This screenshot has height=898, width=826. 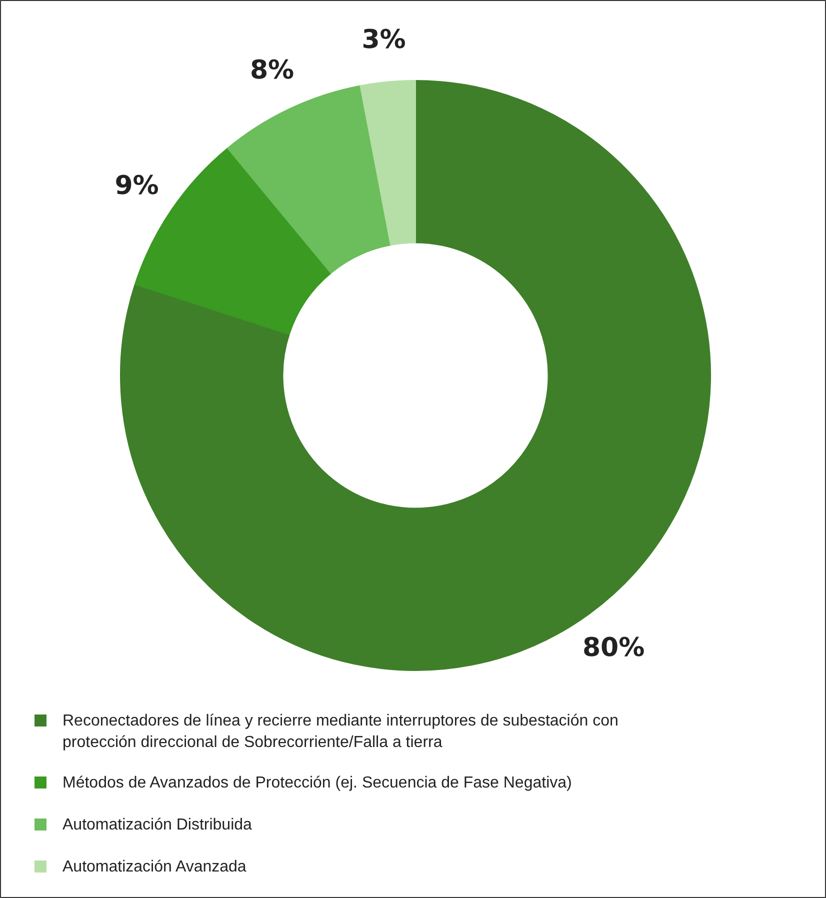 I want to click on legend-label: Reconectadores de línea y recierre mediante interruptores de subestación con protección direccional de Sobrecorriente/Falla a tierra, so click(x=340, y=731).